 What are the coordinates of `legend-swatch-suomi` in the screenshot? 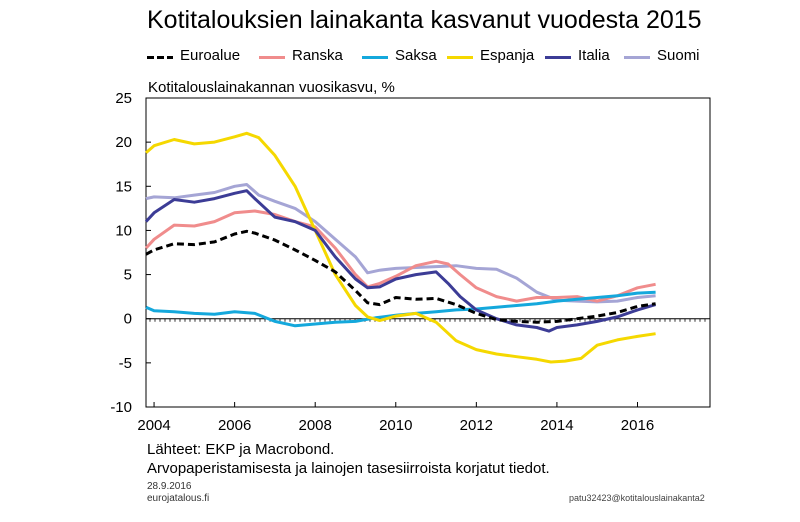 It's located at (637, 57).